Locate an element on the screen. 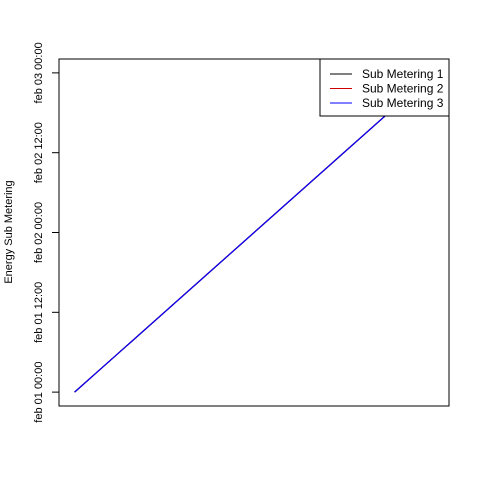 This screenshot has height=485, width=480. y-axis-label: Energy Sub Metering is located at coordinates (9, 231).